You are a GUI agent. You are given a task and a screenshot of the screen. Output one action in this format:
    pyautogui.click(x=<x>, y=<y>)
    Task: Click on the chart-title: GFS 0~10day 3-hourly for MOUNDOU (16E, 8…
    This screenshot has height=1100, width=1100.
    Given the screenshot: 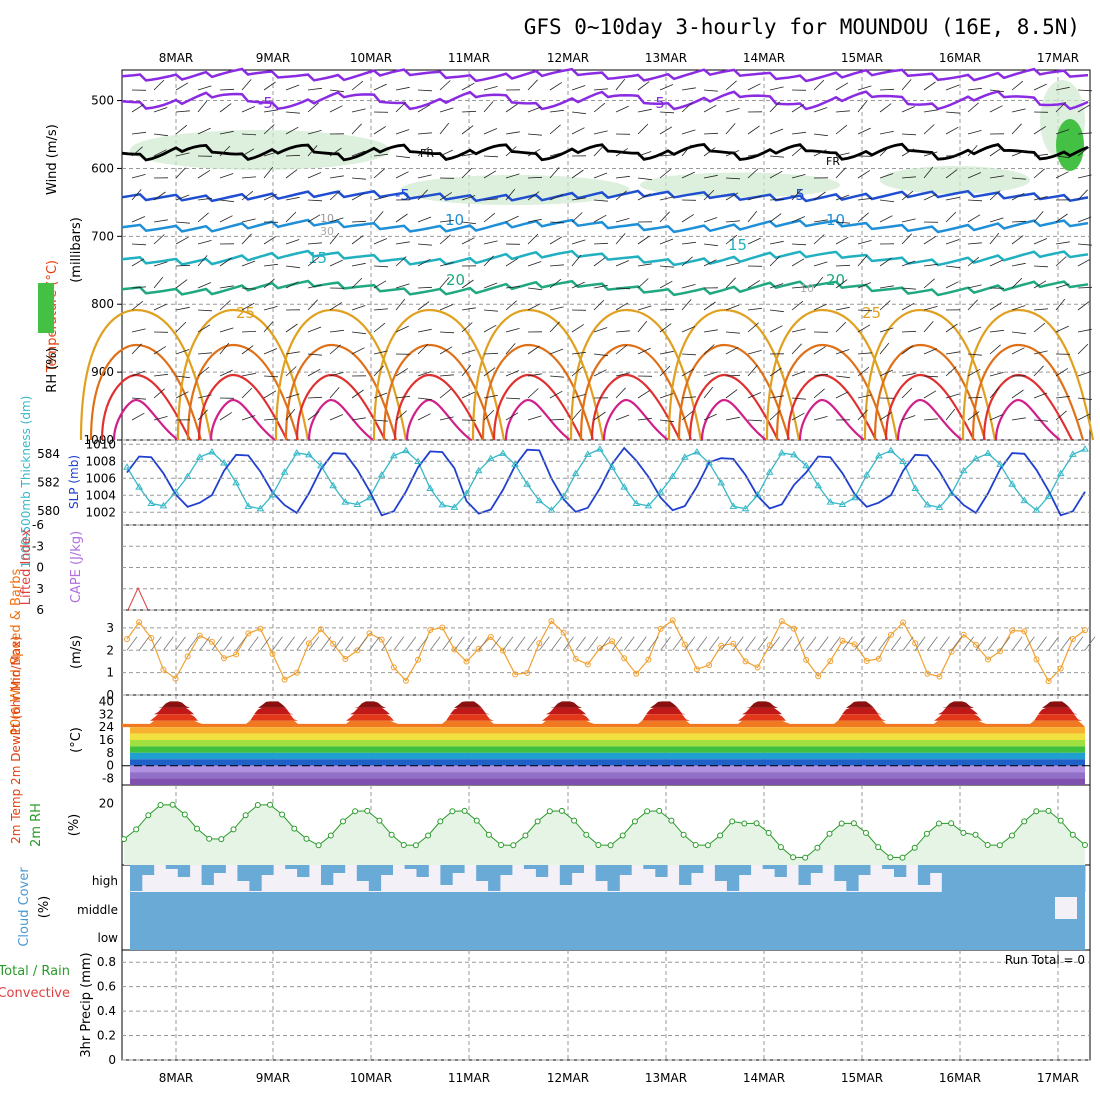 What is the action you would take?
    pyautogui.click(x=802, y=27)
    